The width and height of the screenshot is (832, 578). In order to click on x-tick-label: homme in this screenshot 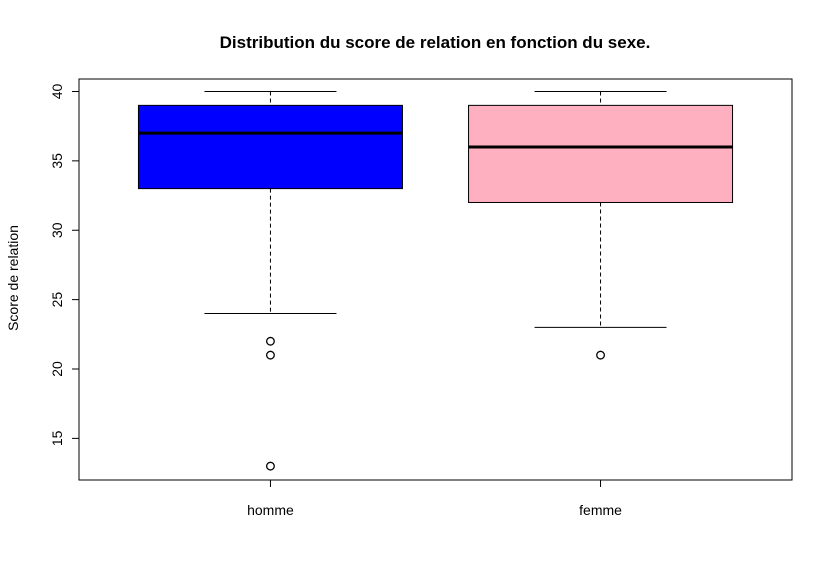, I will do `click(270, 510)`.